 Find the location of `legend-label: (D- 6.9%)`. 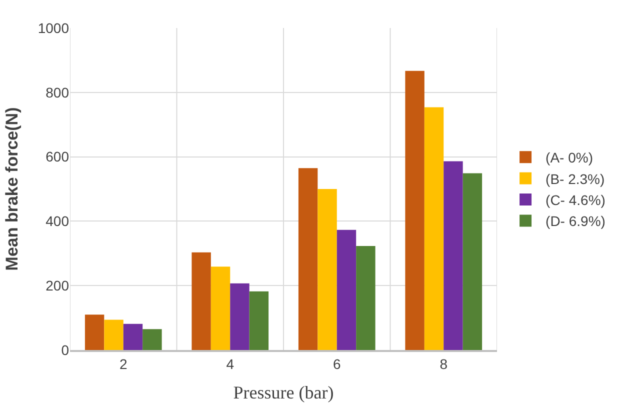

legend-label: (D- 6.9%) is located at coordinates (576, 221).